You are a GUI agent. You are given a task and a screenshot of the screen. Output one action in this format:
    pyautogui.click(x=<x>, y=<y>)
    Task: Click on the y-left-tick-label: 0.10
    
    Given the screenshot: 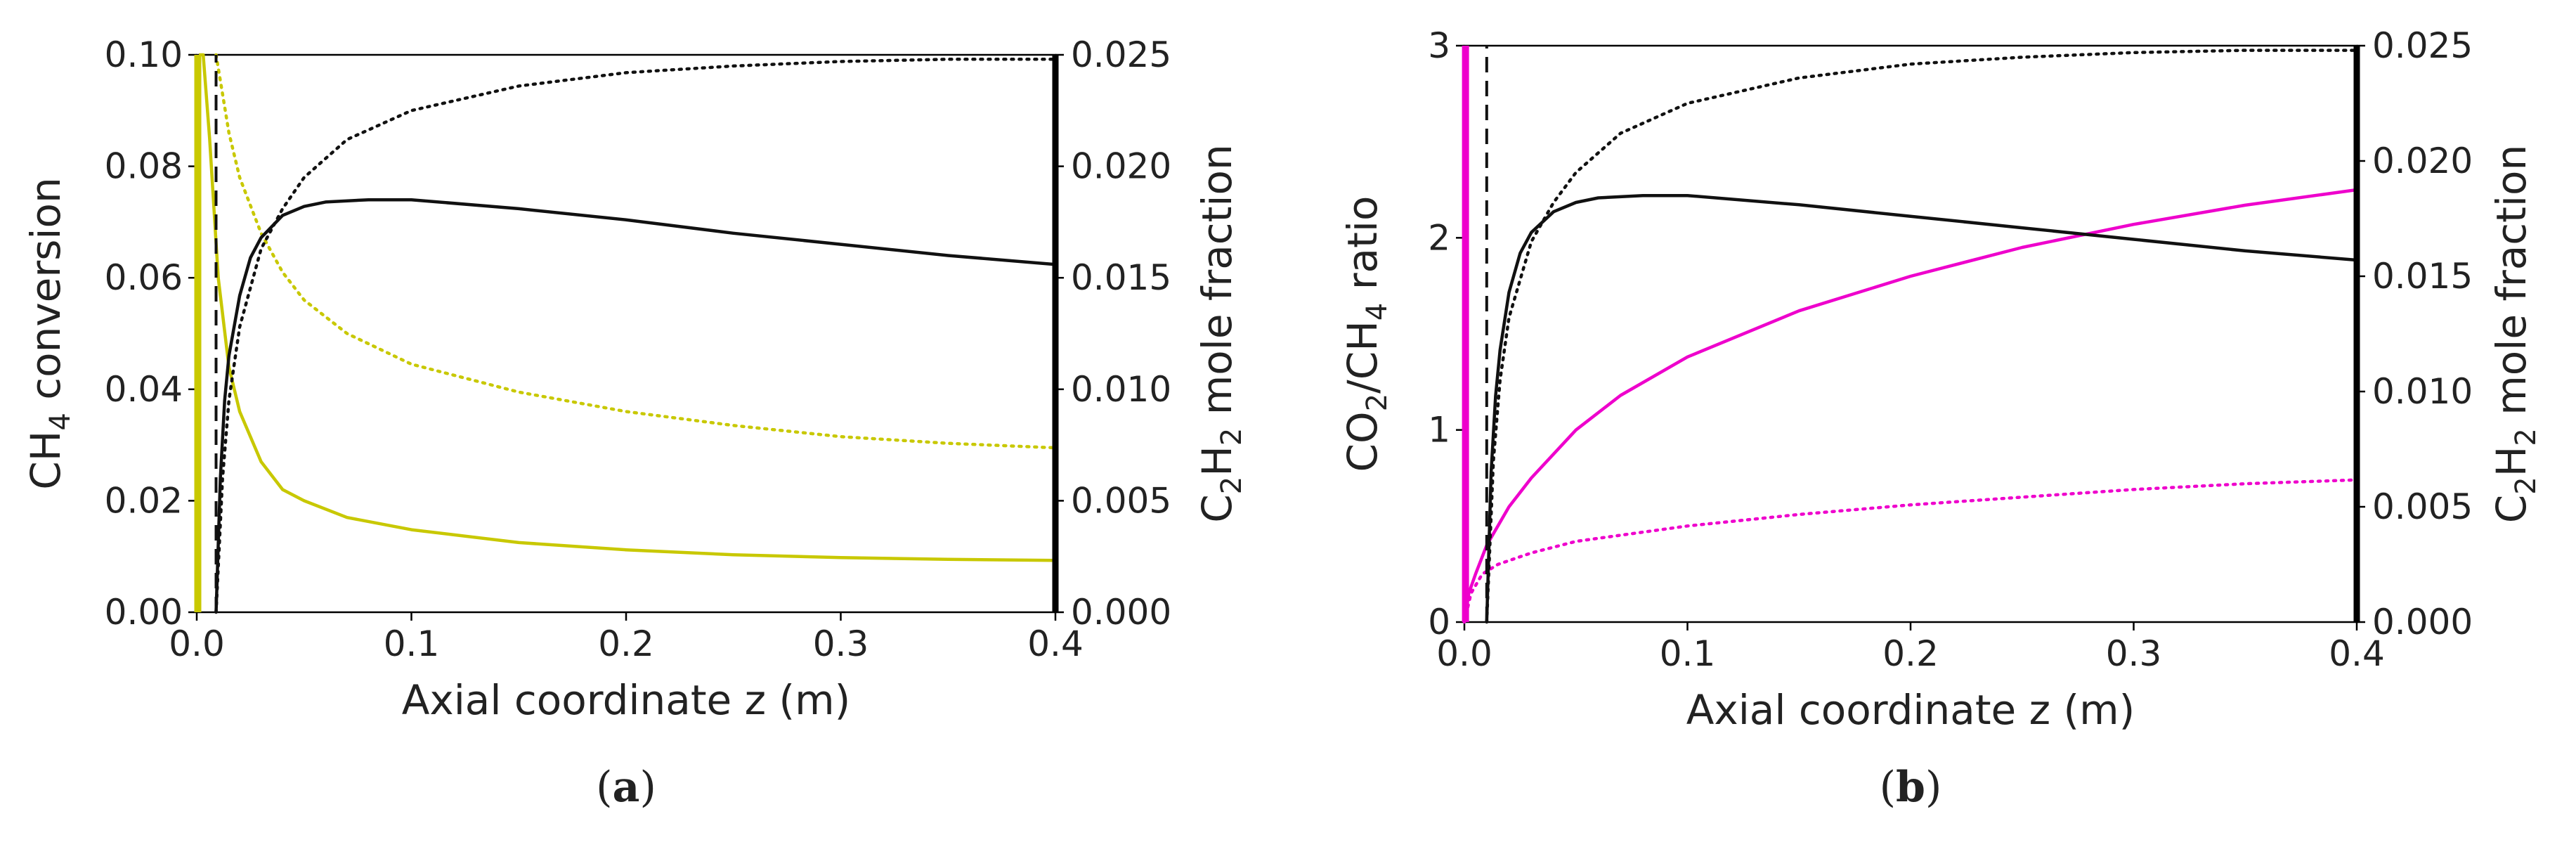 What is the action you would take?
    pyautogui.click(x=144, y=54)
    